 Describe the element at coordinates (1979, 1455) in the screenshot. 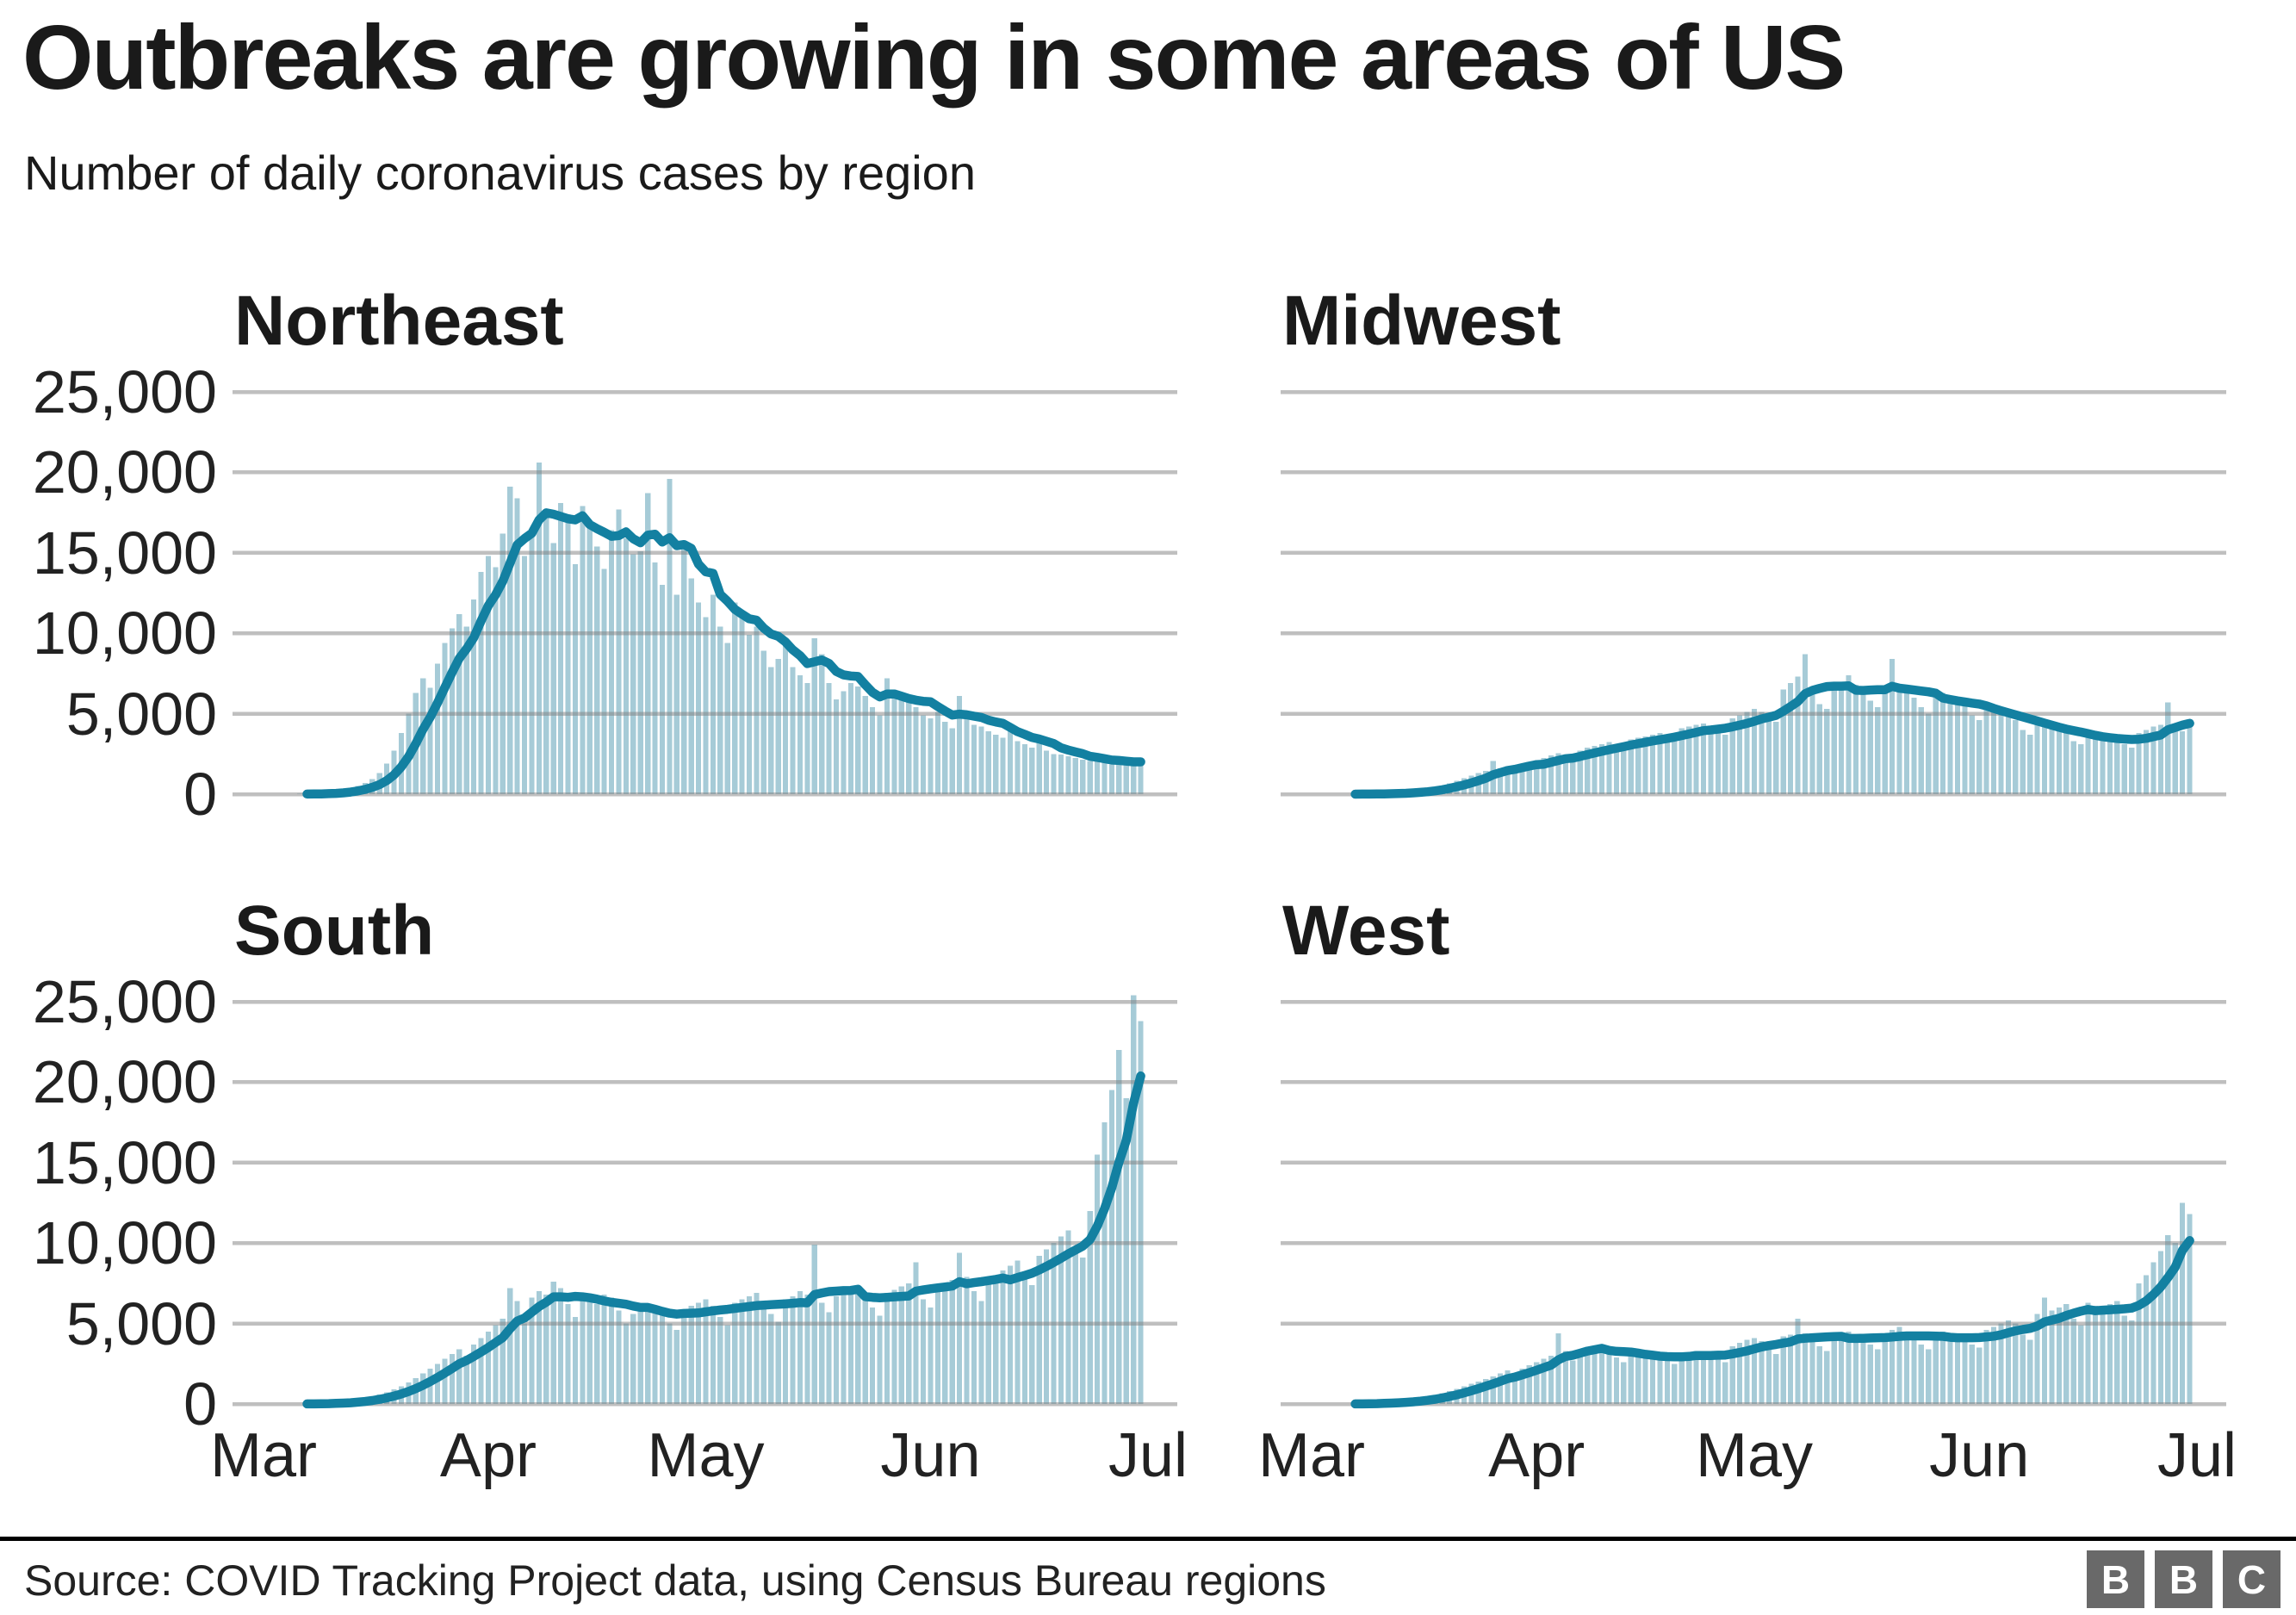

I see `x-axis-month-label: Jun` at that location.